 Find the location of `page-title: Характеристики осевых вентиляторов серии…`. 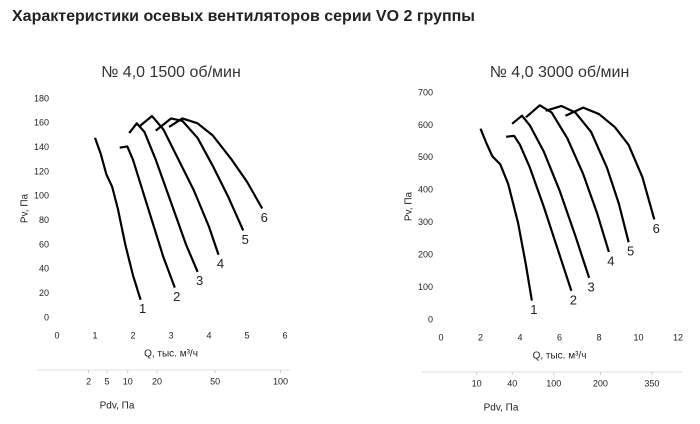

page-title: Характеристики осевых вентиляторов серии… is located at coordinates (243, 16).